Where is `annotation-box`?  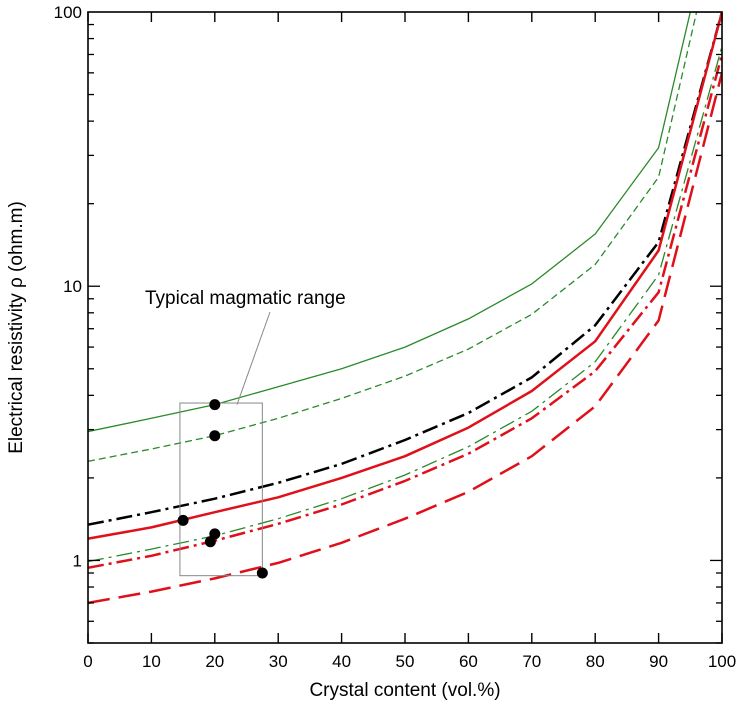
annotation-box is located at coordinates (221, 489).